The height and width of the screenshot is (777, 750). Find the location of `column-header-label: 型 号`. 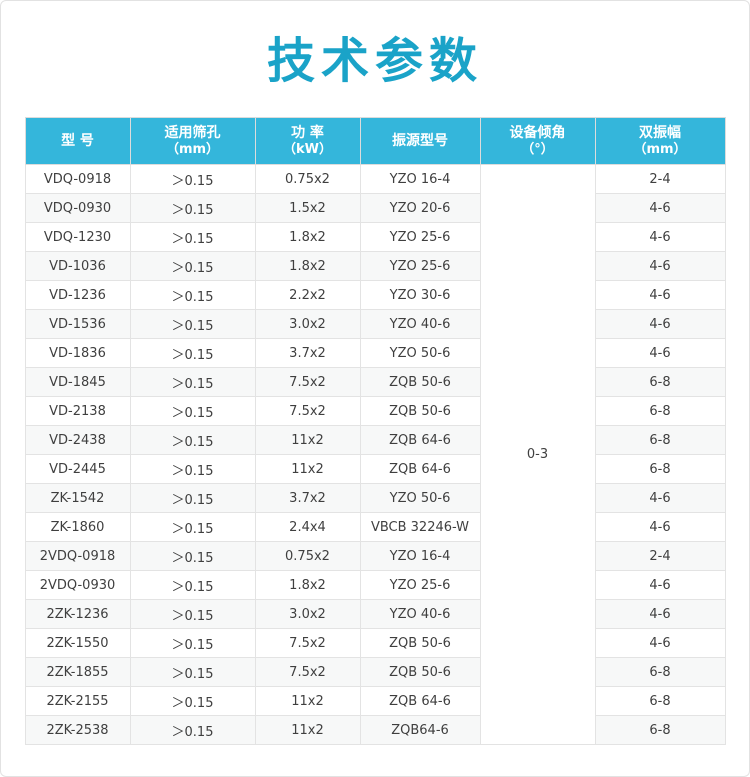

column-header-label: 型 号 is located at coordinates (77, 141).